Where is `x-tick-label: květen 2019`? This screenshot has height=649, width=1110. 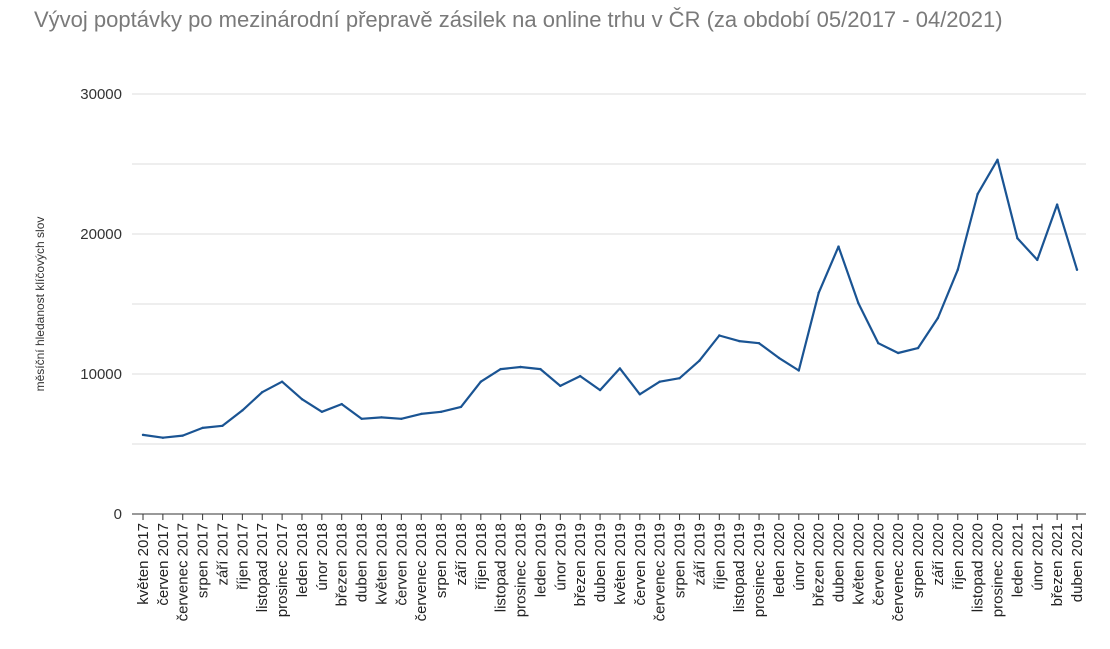 x-tick-label: květen 2019 is located at coordinates (620, 564).